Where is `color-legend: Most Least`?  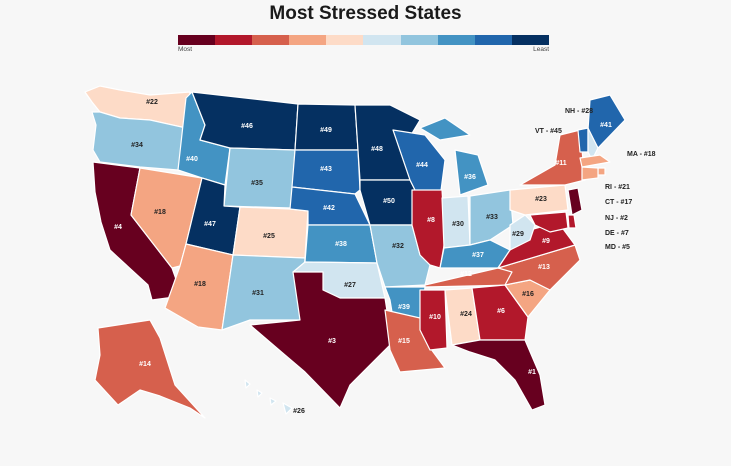 color-legend: Most Least is located at coordinates (363, 44).